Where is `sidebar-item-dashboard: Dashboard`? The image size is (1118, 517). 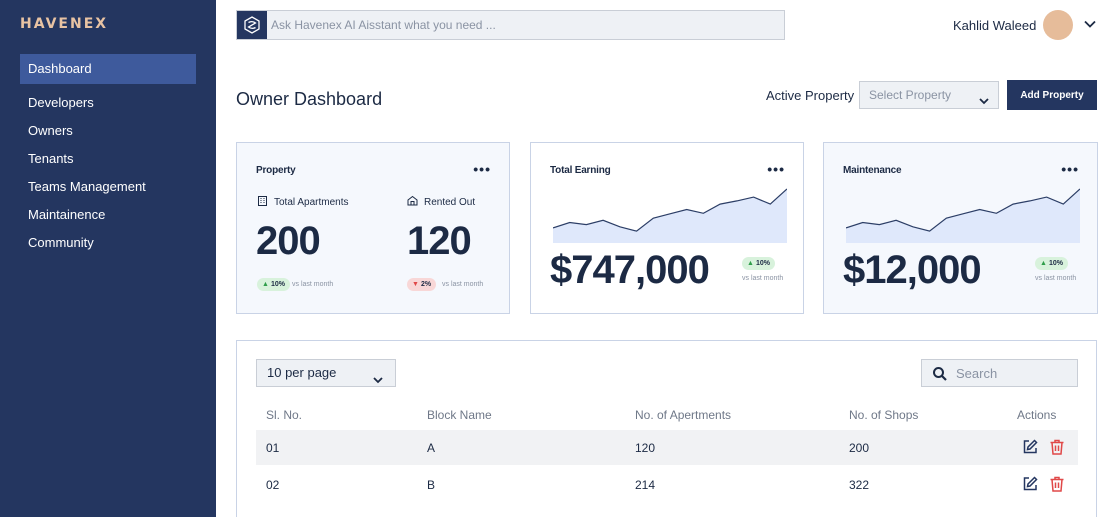 sidebar-item-dashboard: Dashboard is located at coordinates (108, 69).